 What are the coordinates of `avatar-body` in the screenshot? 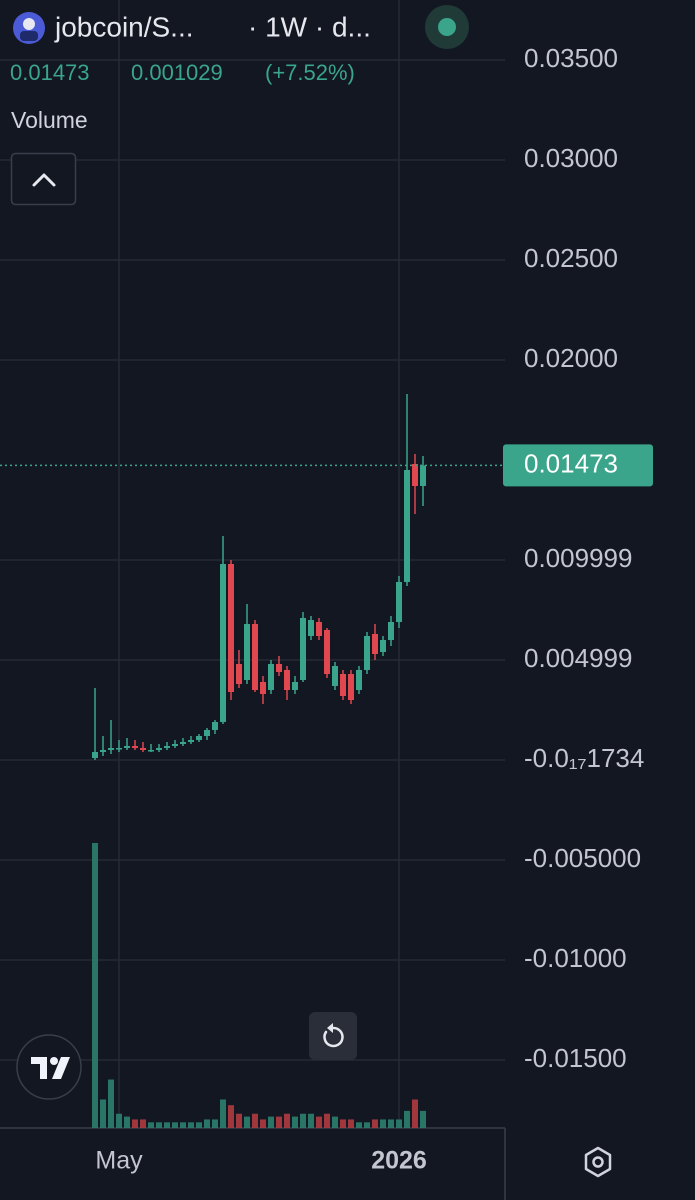 It's located at (29, 36).